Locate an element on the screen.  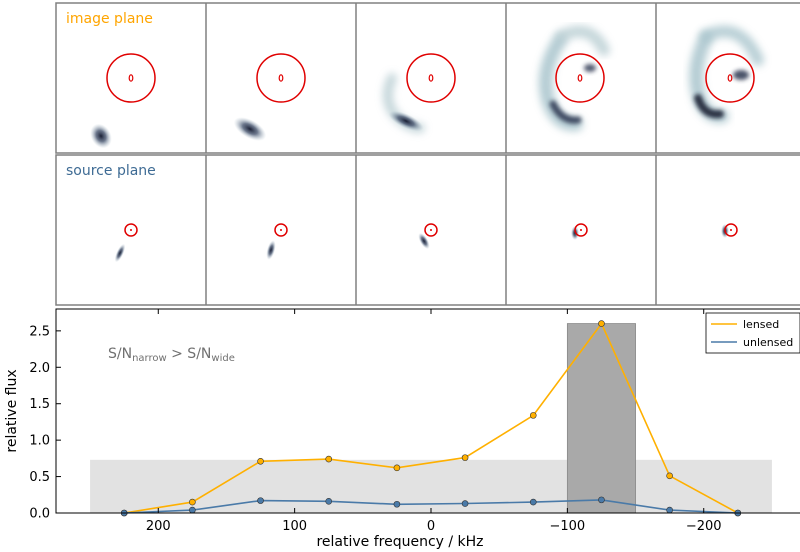
image-plane-label: image plane is located at coordinates (109, 19).